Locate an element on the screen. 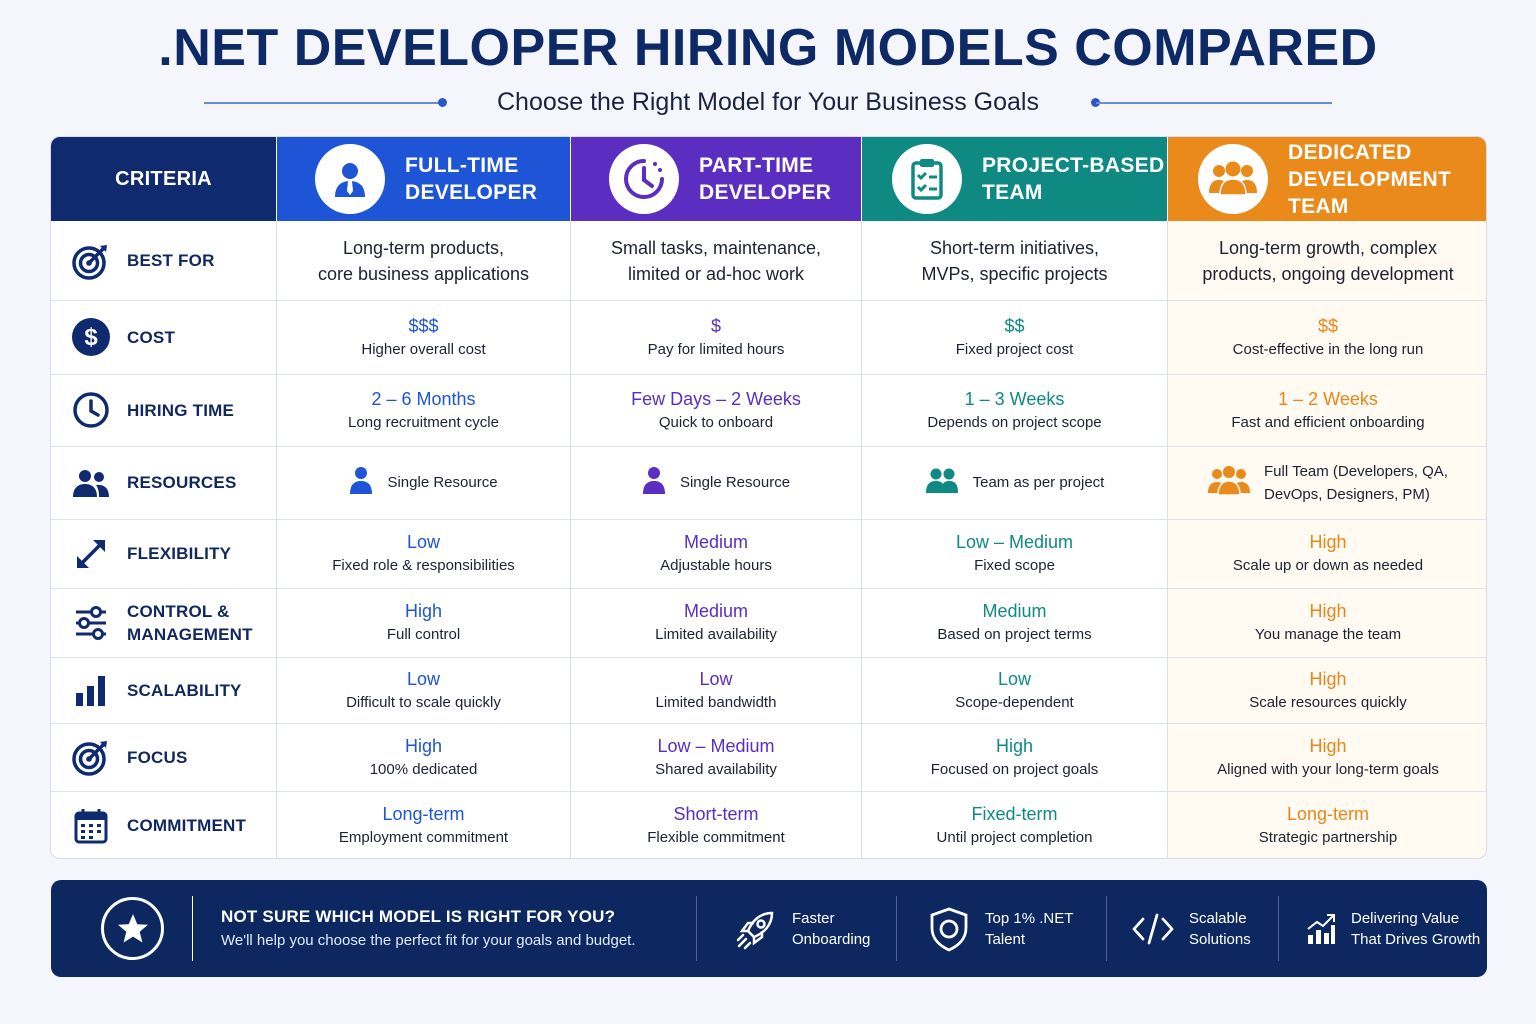  page-title: .NET DEVELOPER HIRING MODELS COMPARED is located at coordinates (768, 48).